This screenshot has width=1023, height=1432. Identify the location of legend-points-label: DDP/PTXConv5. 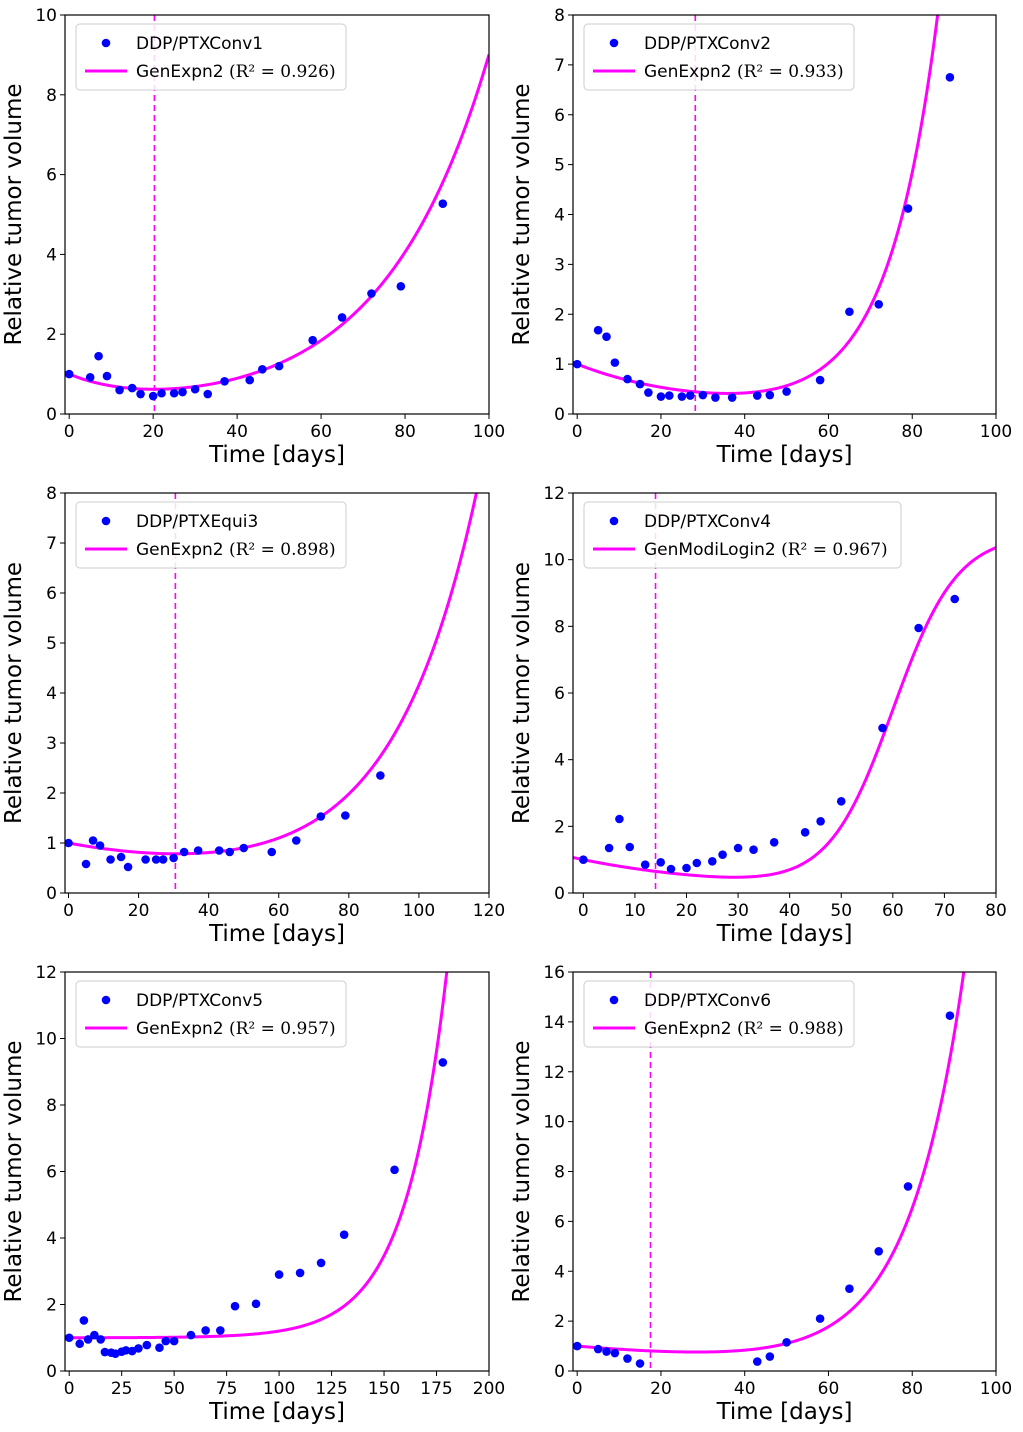
(199, 1001).